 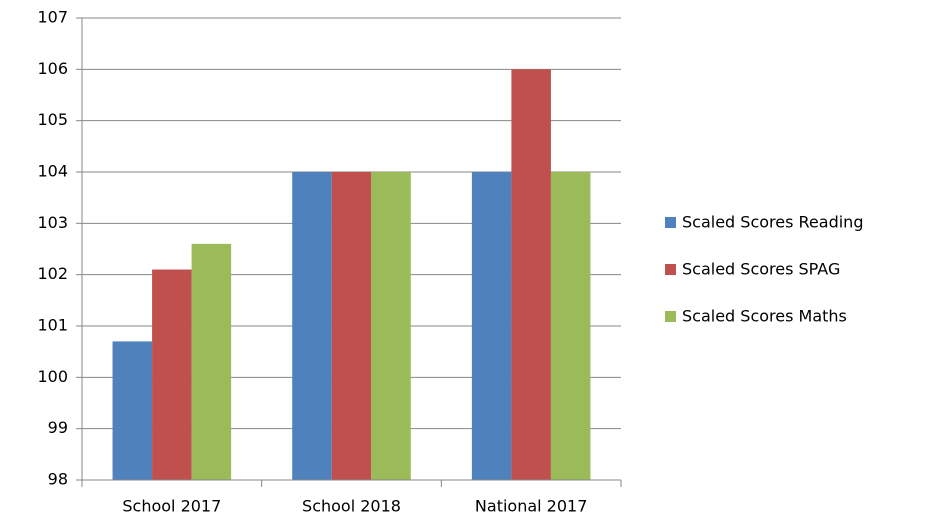 I want to click on y-tick-label: 102, so click(x=52, y=273).